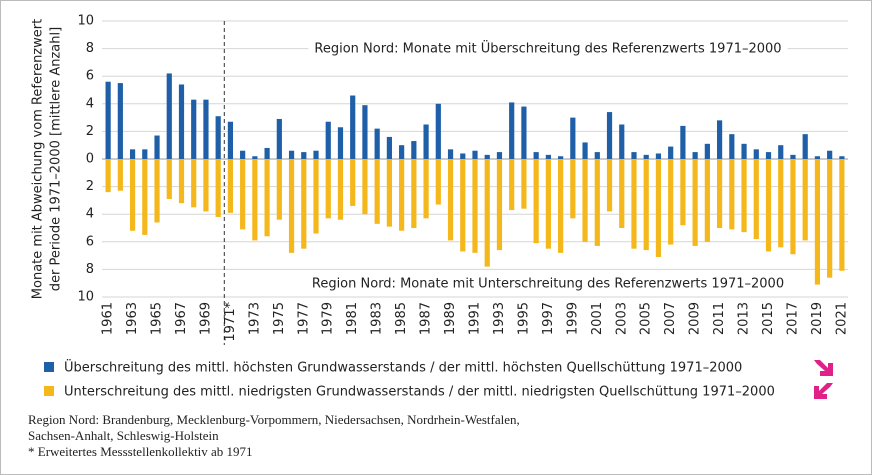  Describe the element at coordinates (499, 318) in the screenshot. I see `x-tick-label: 1993` at that location.